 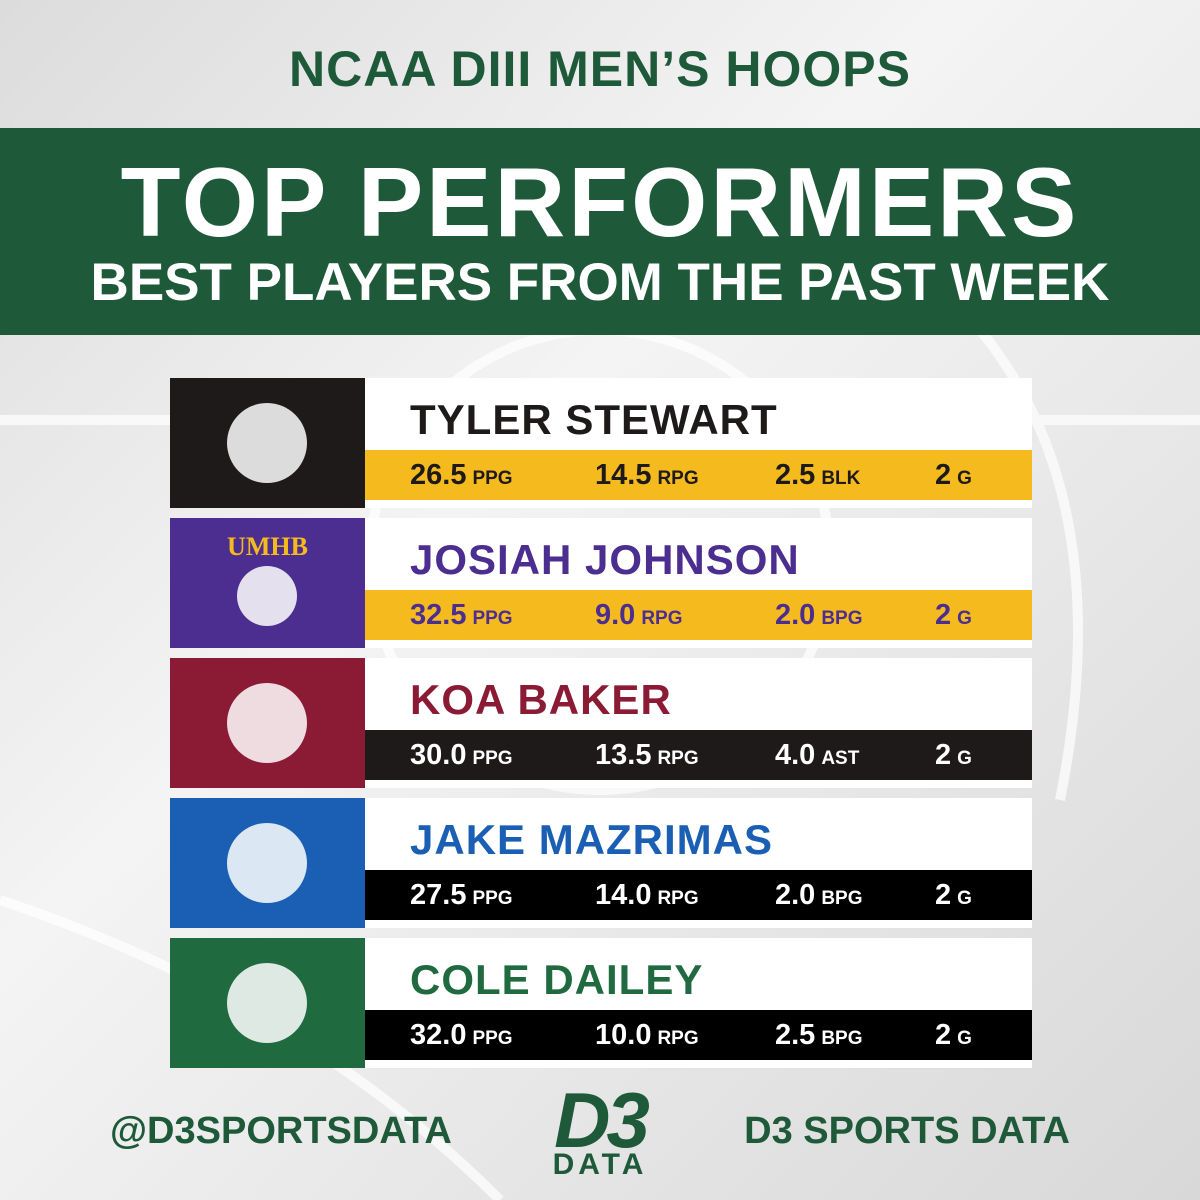 What do you see at coordinates (267, 546) in the screenshot?
I see `logo-text: UMHB` at bounding box center [267, 546].